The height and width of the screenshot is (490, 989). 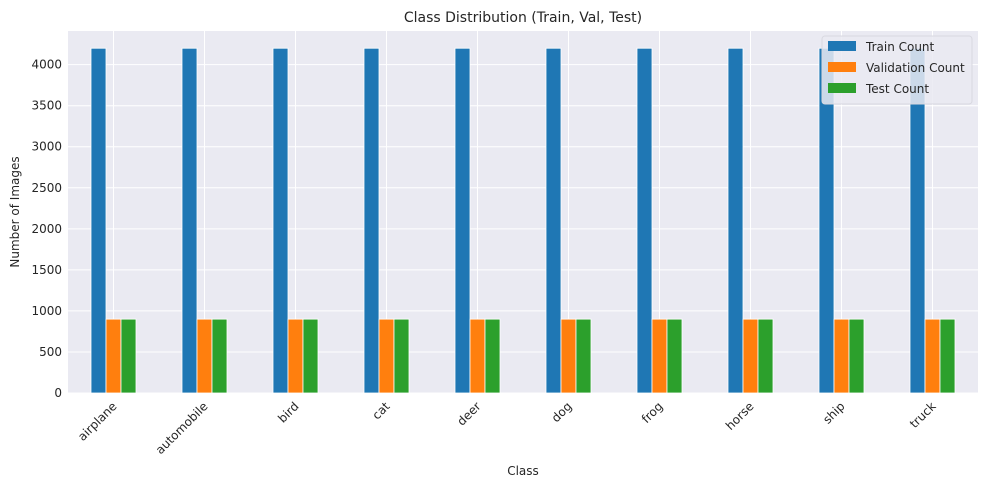 What do you see at coordinates (15, 211) in the screenshot?
I see `y-axis-title: Number of Images` at bounding box center [15, 211].